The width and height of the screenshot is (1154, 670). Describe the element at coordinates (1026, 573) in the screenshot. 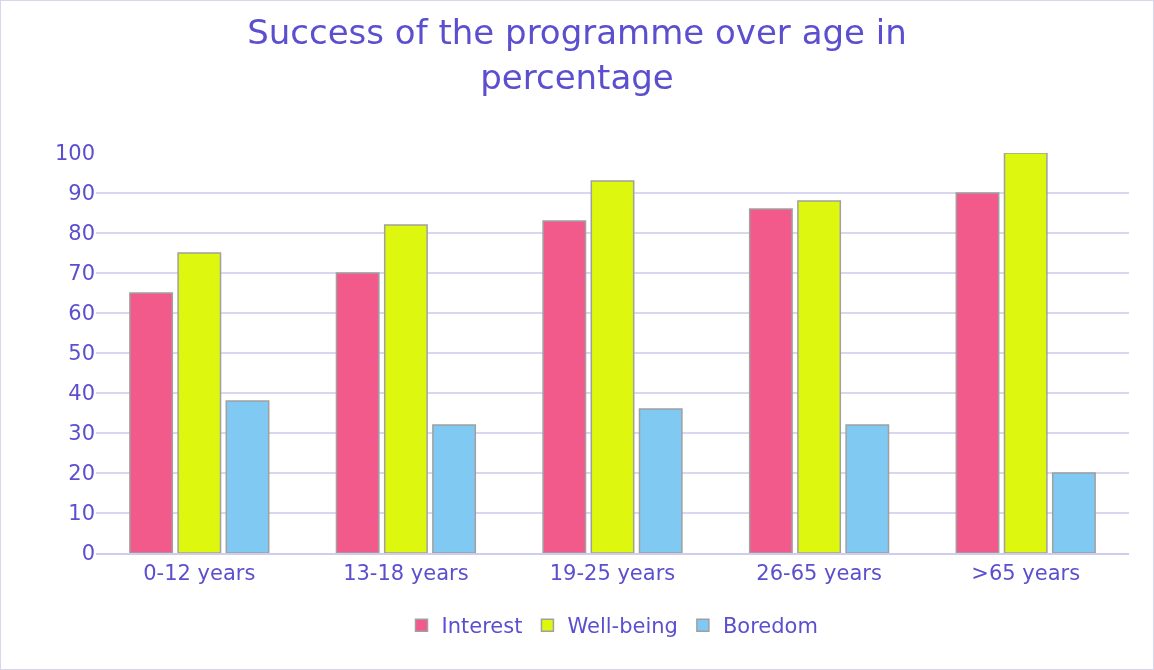

I see `x-tick-label: >65 years` at that location.